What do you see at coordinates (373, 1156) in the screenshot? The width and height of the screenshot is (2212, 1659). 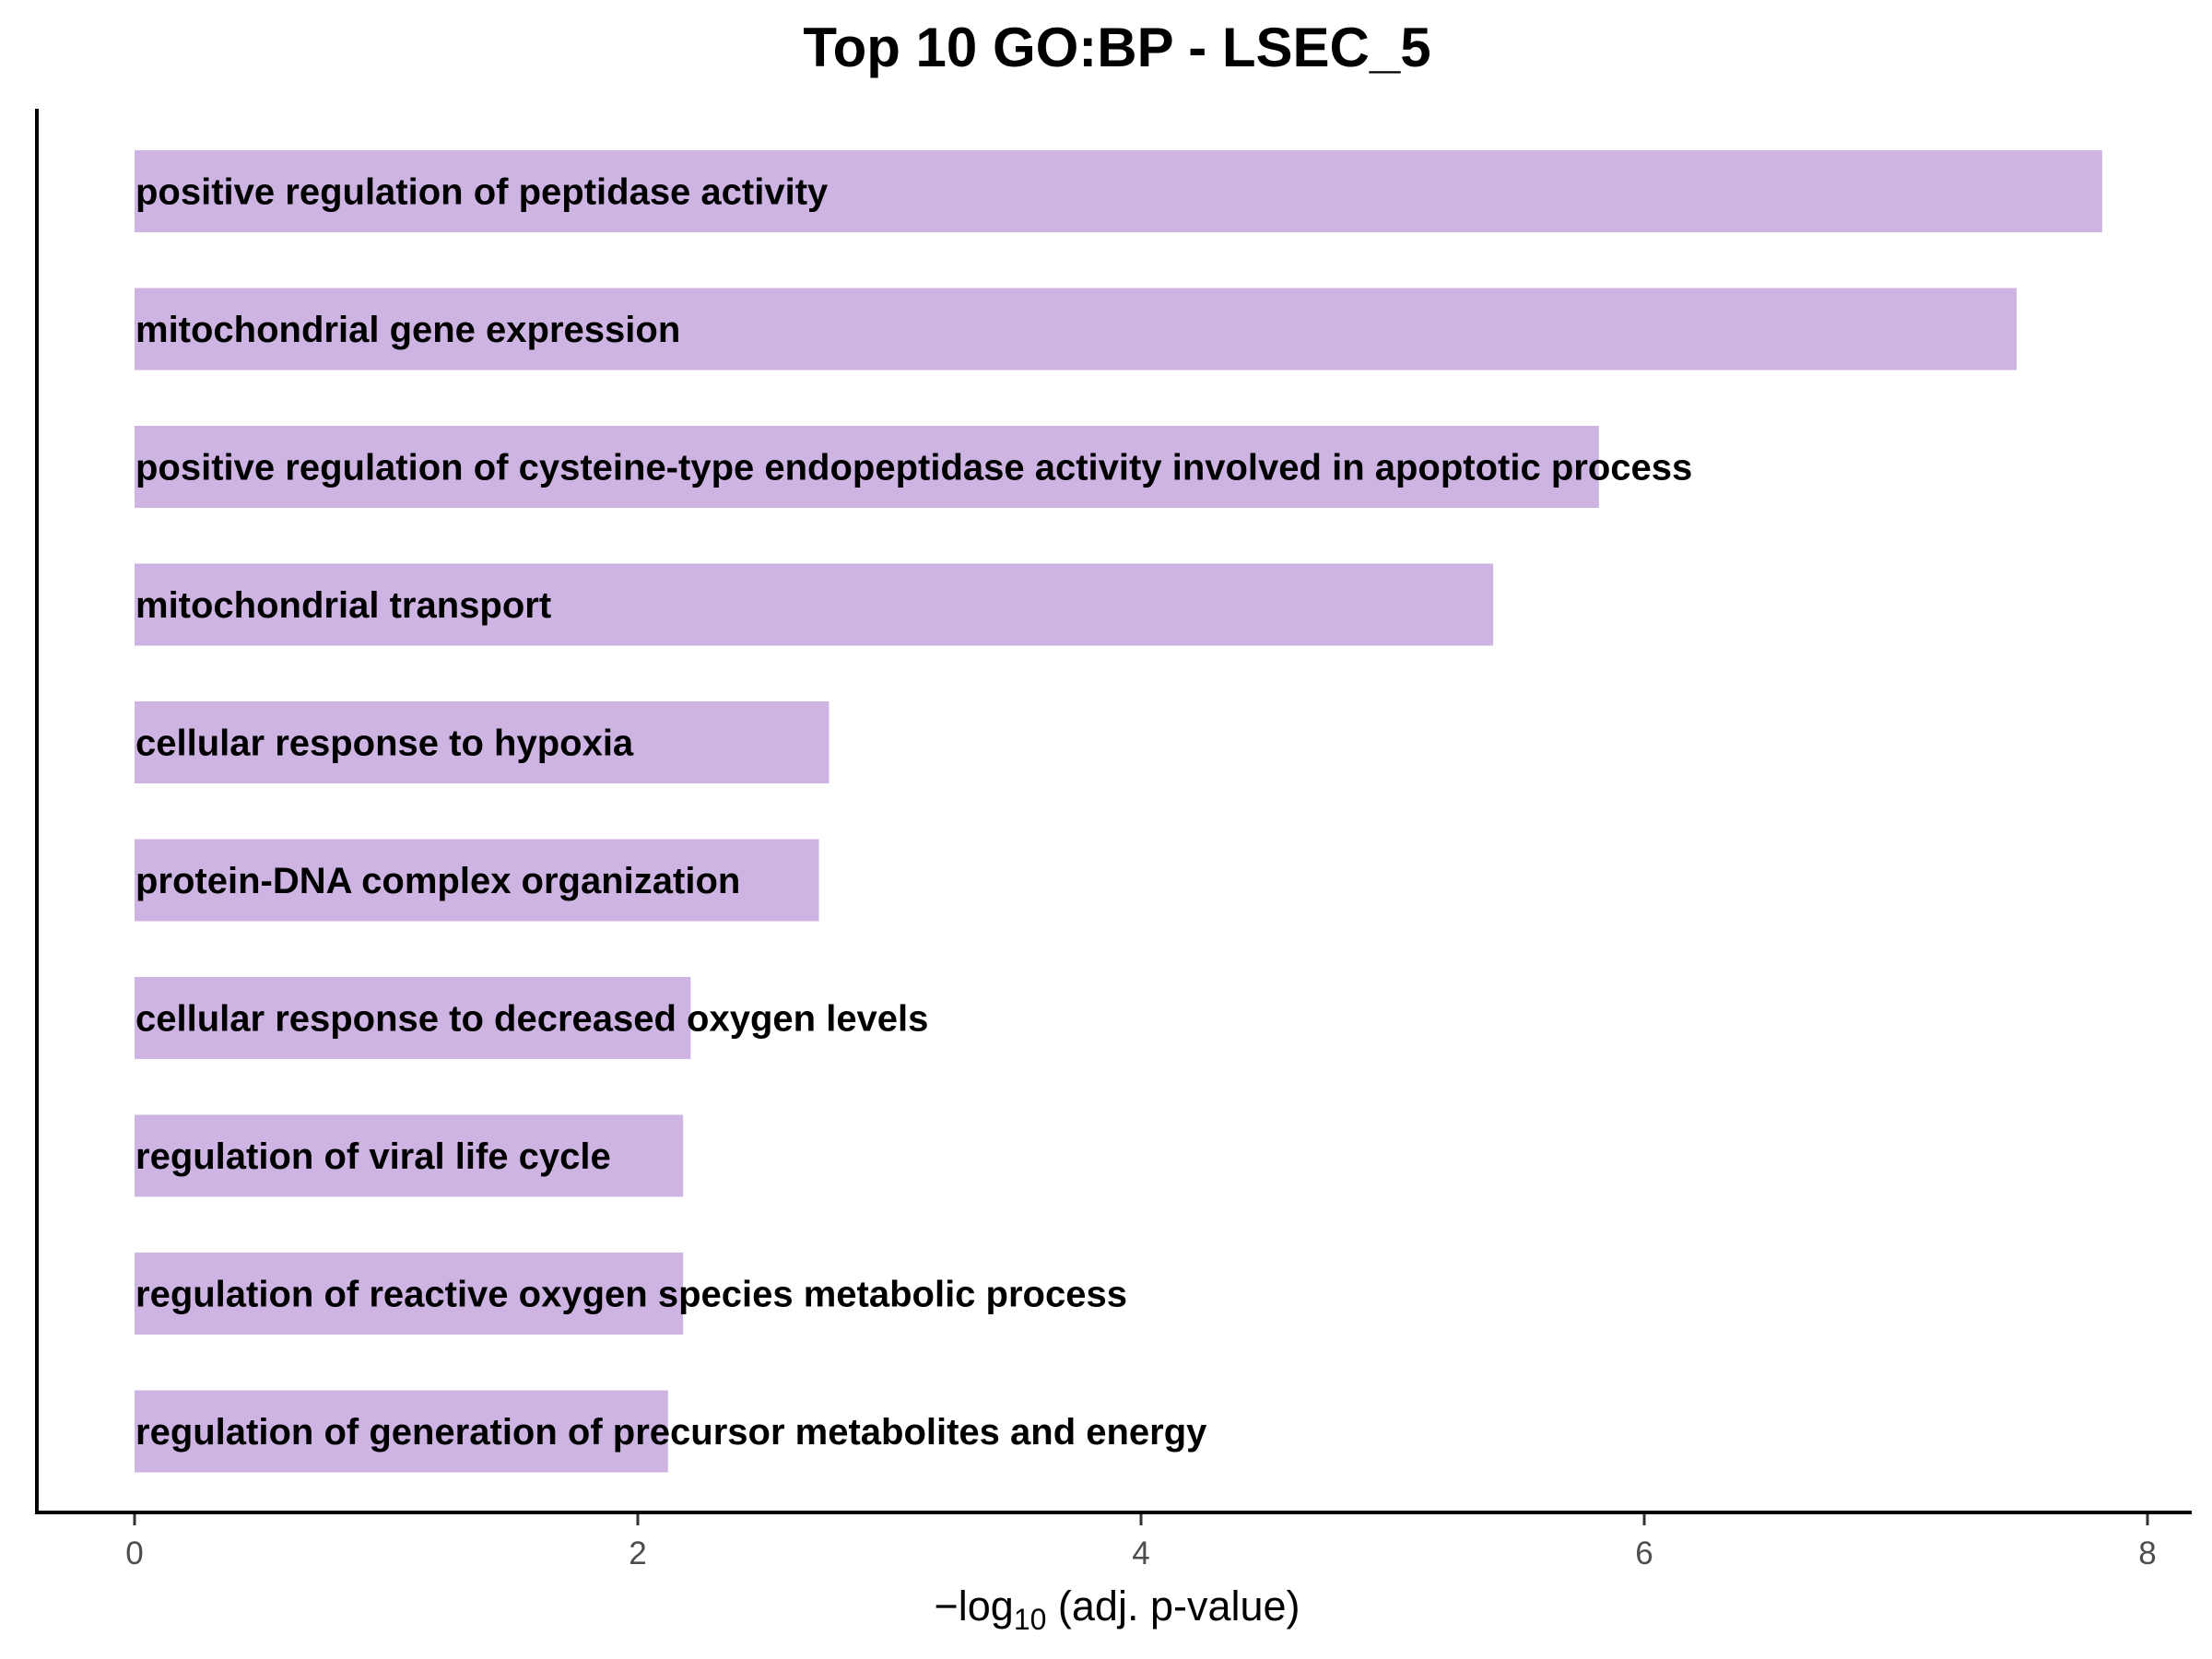 I see `bar-label: regulation of viral life cycle` at bounding box center [373, 1156].